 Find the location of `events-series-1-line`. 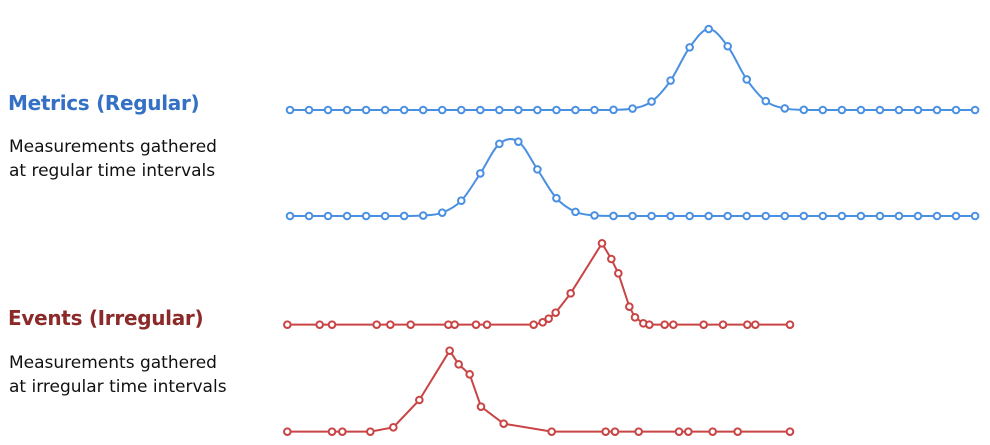

events-series-1-line is located at coordinates (538, 283).